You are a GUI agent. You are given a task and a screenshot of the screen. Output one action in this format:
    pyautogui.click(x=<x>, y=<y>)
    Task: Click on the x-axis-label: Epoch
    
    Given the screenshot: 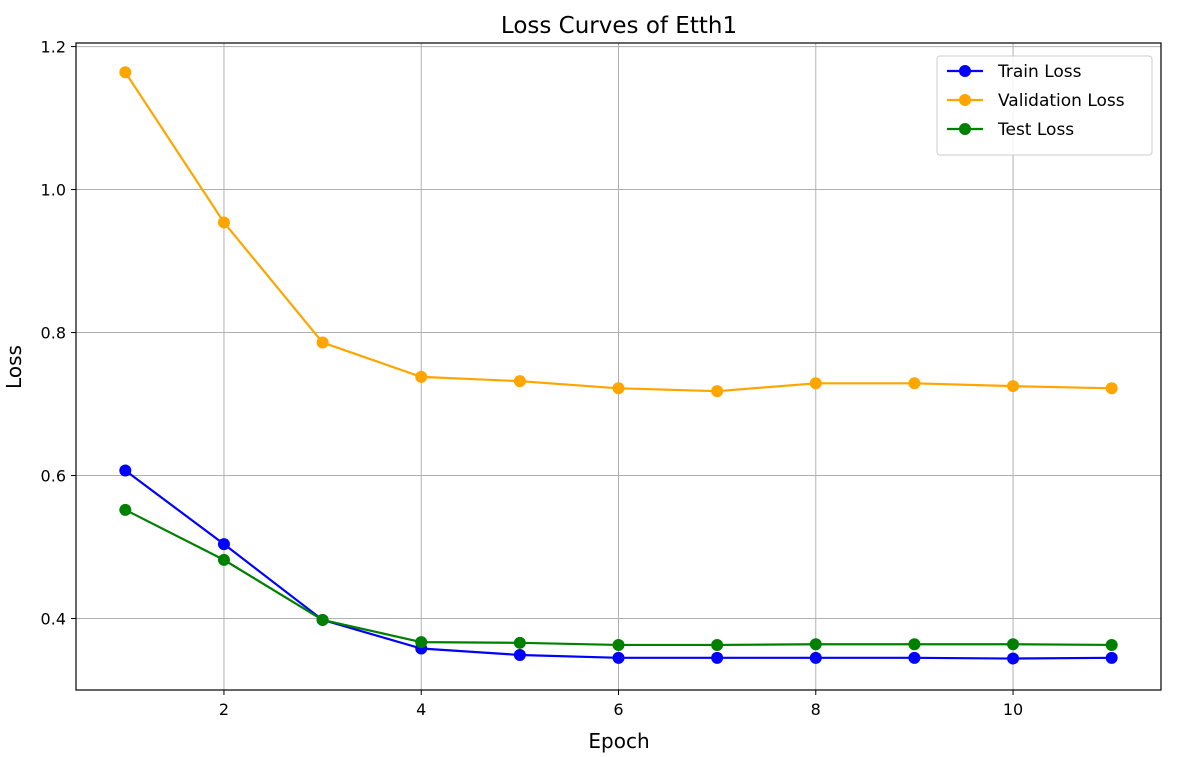 What is the action you would take?
    pyautogui.click(x=618, y=741)
    